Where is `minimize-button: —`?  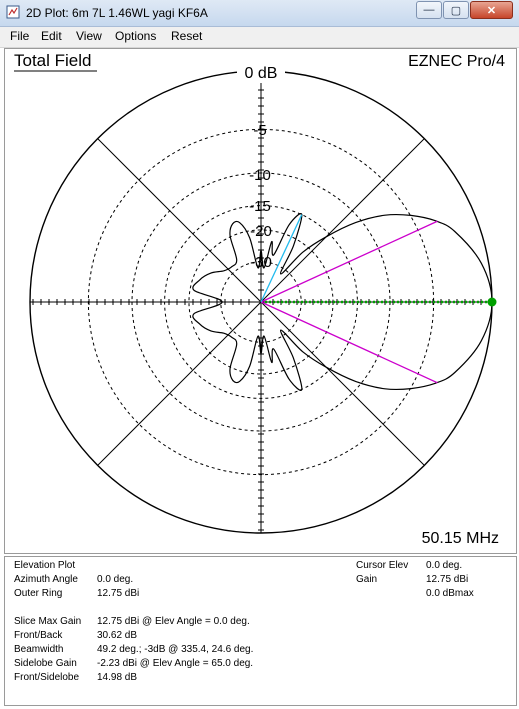
minimize-button: — is located at coordinates (429, 10).